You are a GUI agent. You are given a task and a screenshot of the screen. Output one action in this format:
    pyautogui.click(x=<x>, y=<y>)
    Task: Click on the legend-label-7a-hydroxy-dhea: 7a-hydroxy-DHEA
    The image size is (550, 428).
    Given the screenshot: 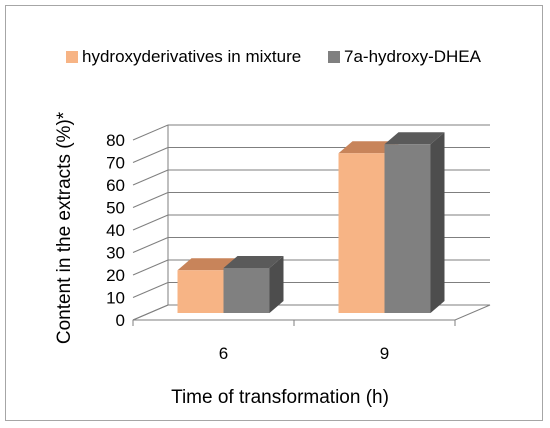 What is the action you would take?
    pyautogui.click(x=413, y=56)
    